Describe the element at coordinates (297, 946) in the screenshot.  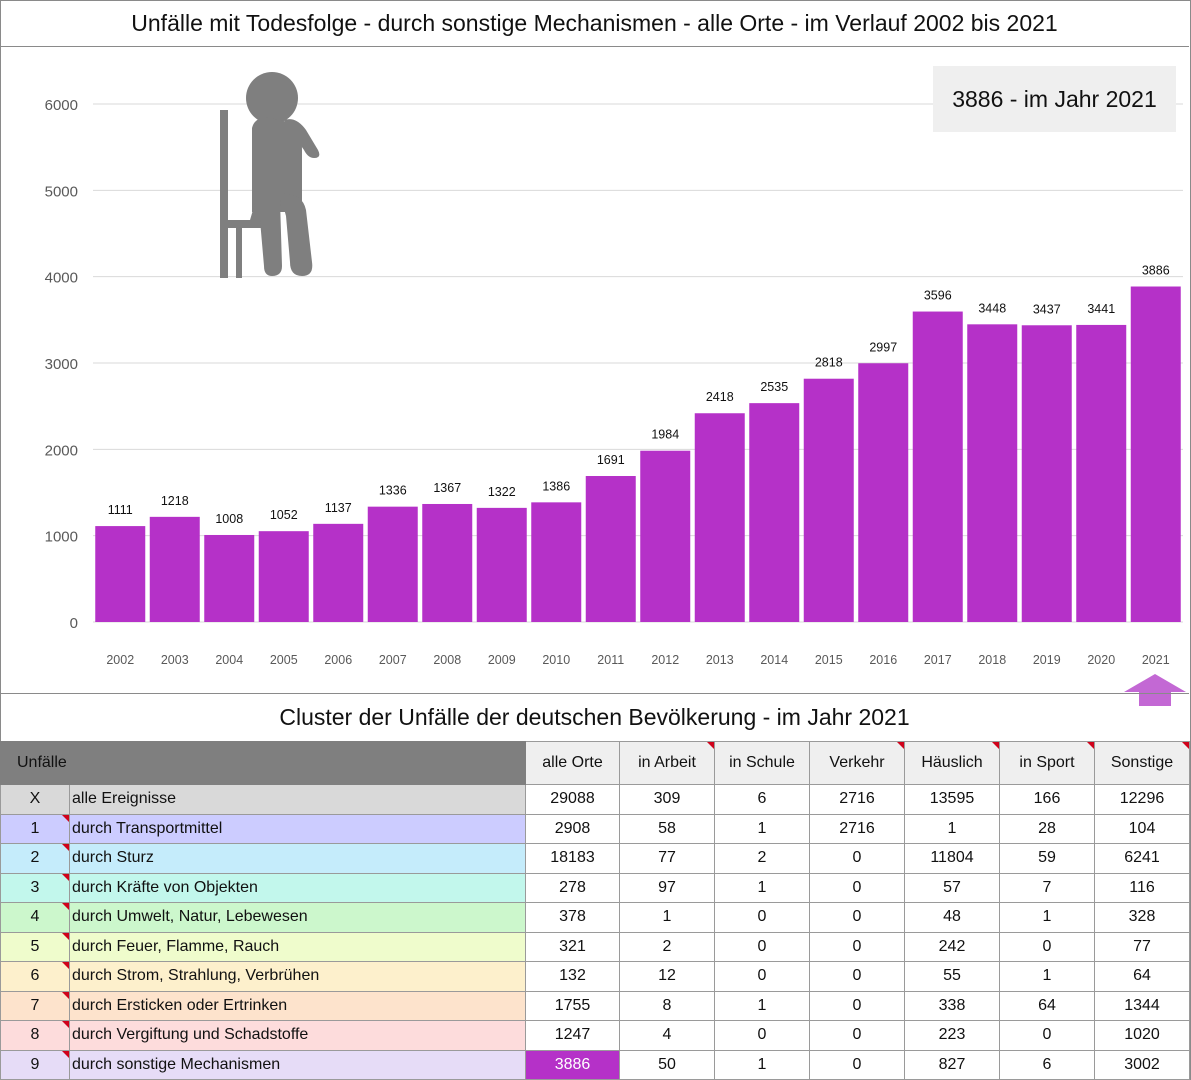
I see `row-label: durch Feuer, Flamme, Rauch` at that location.